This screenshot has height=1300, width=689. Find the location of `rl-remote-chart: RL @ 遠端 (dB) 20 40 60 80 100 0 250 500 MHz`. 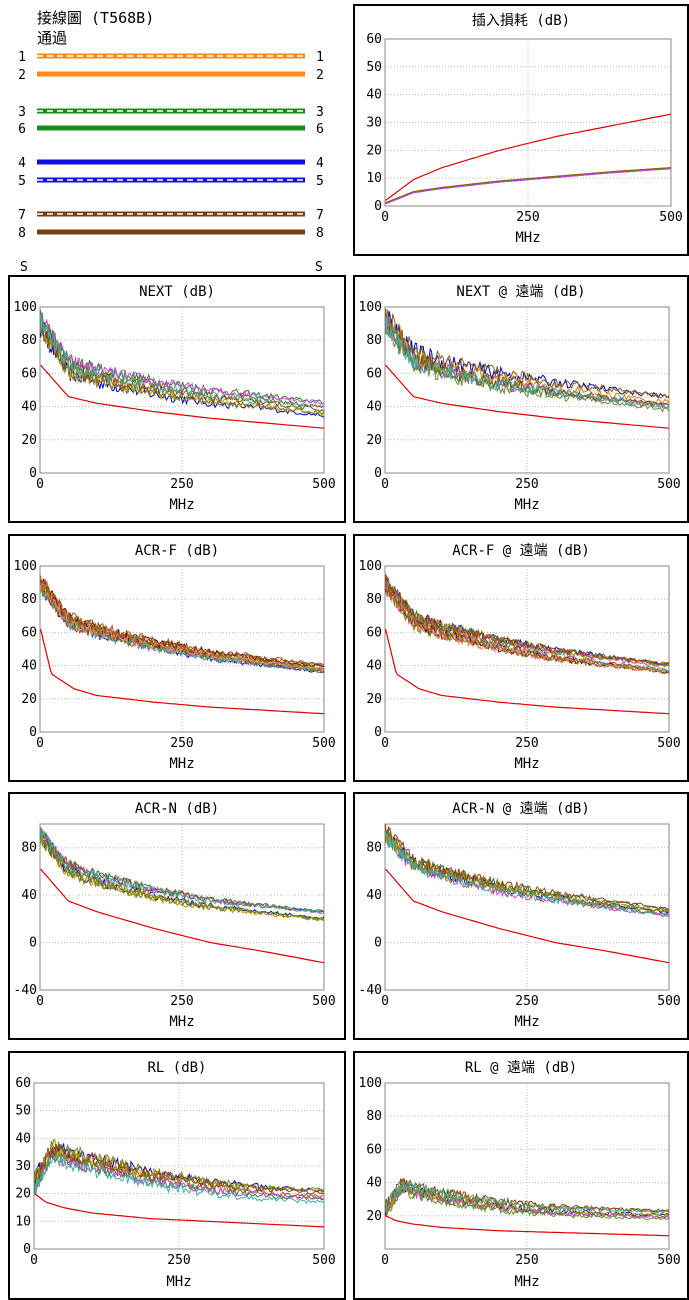

rl-remote-chart: RL @ 遠端 (dB) 20 40 60 80 100 0 250 500 MHz is located at coordinates (521, 1175).